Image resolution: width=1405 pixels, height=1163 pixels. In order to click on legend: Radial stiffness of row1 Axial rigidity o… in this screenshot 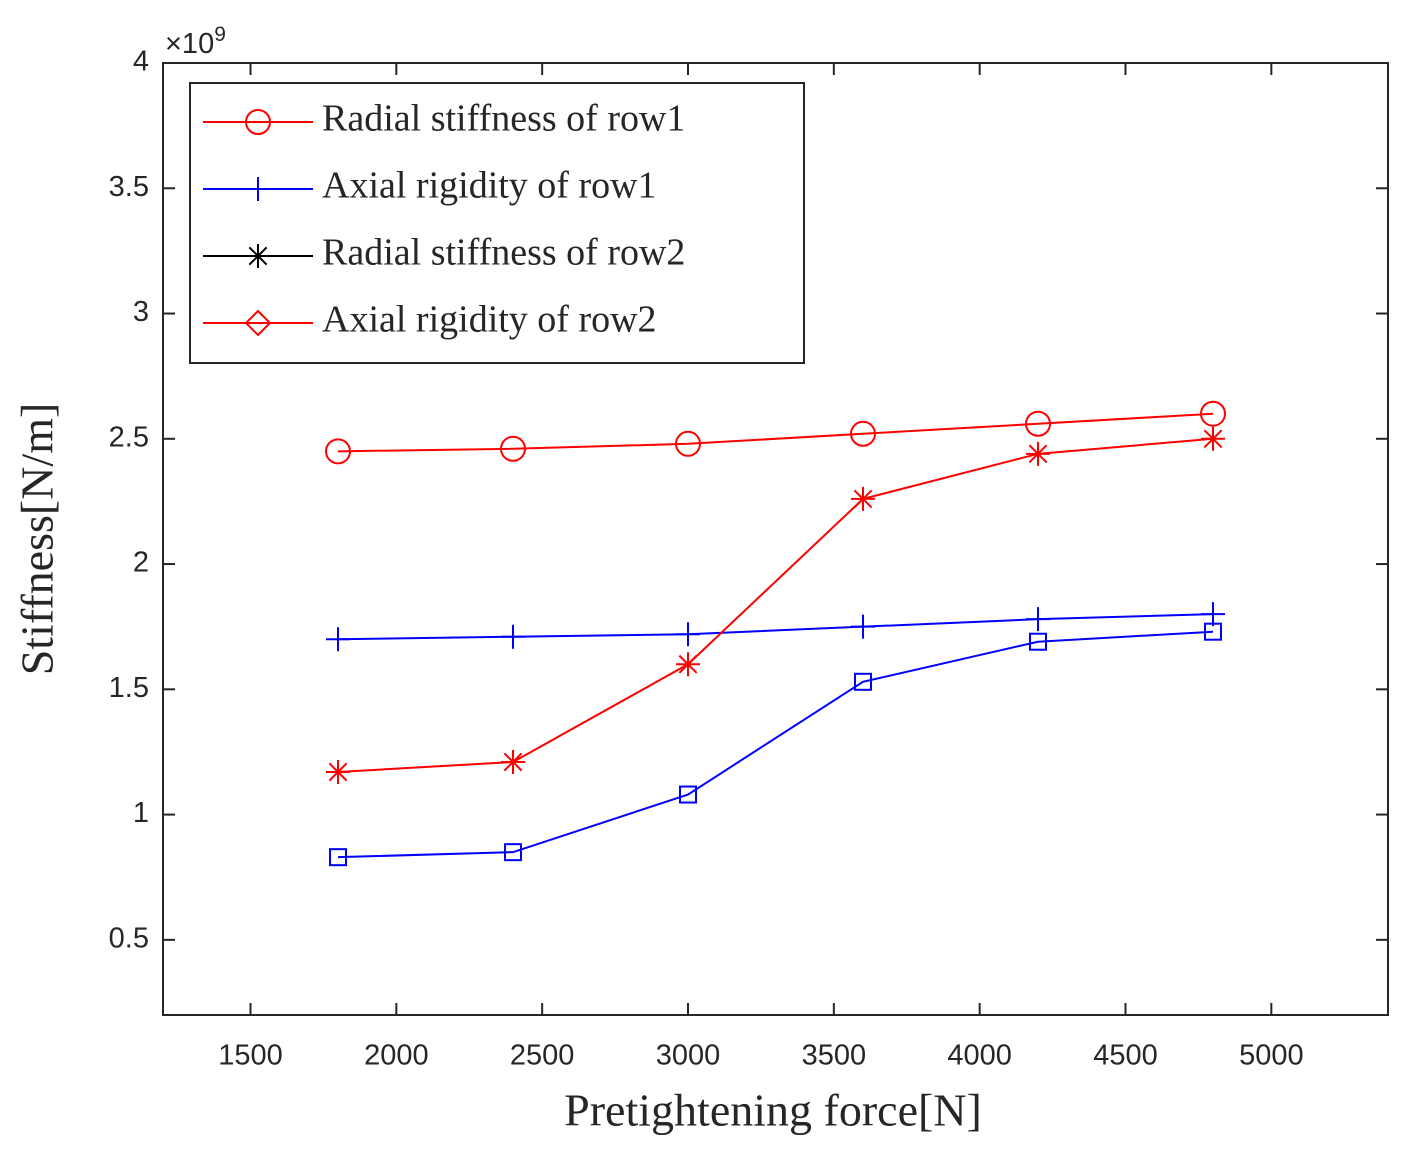, I will do `click(497, 223)`.